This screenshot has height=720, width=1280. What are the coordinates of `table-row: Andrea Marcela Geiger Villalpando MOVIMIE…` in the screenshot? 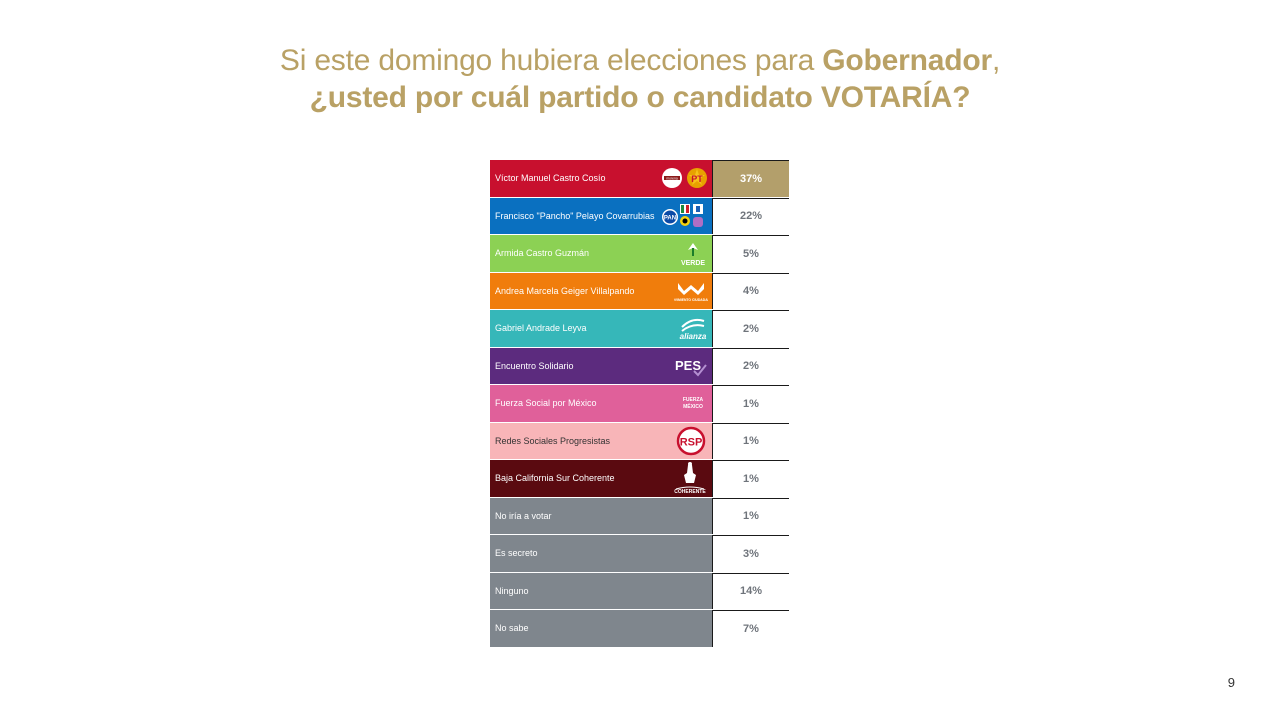 It's located at (639, 291).